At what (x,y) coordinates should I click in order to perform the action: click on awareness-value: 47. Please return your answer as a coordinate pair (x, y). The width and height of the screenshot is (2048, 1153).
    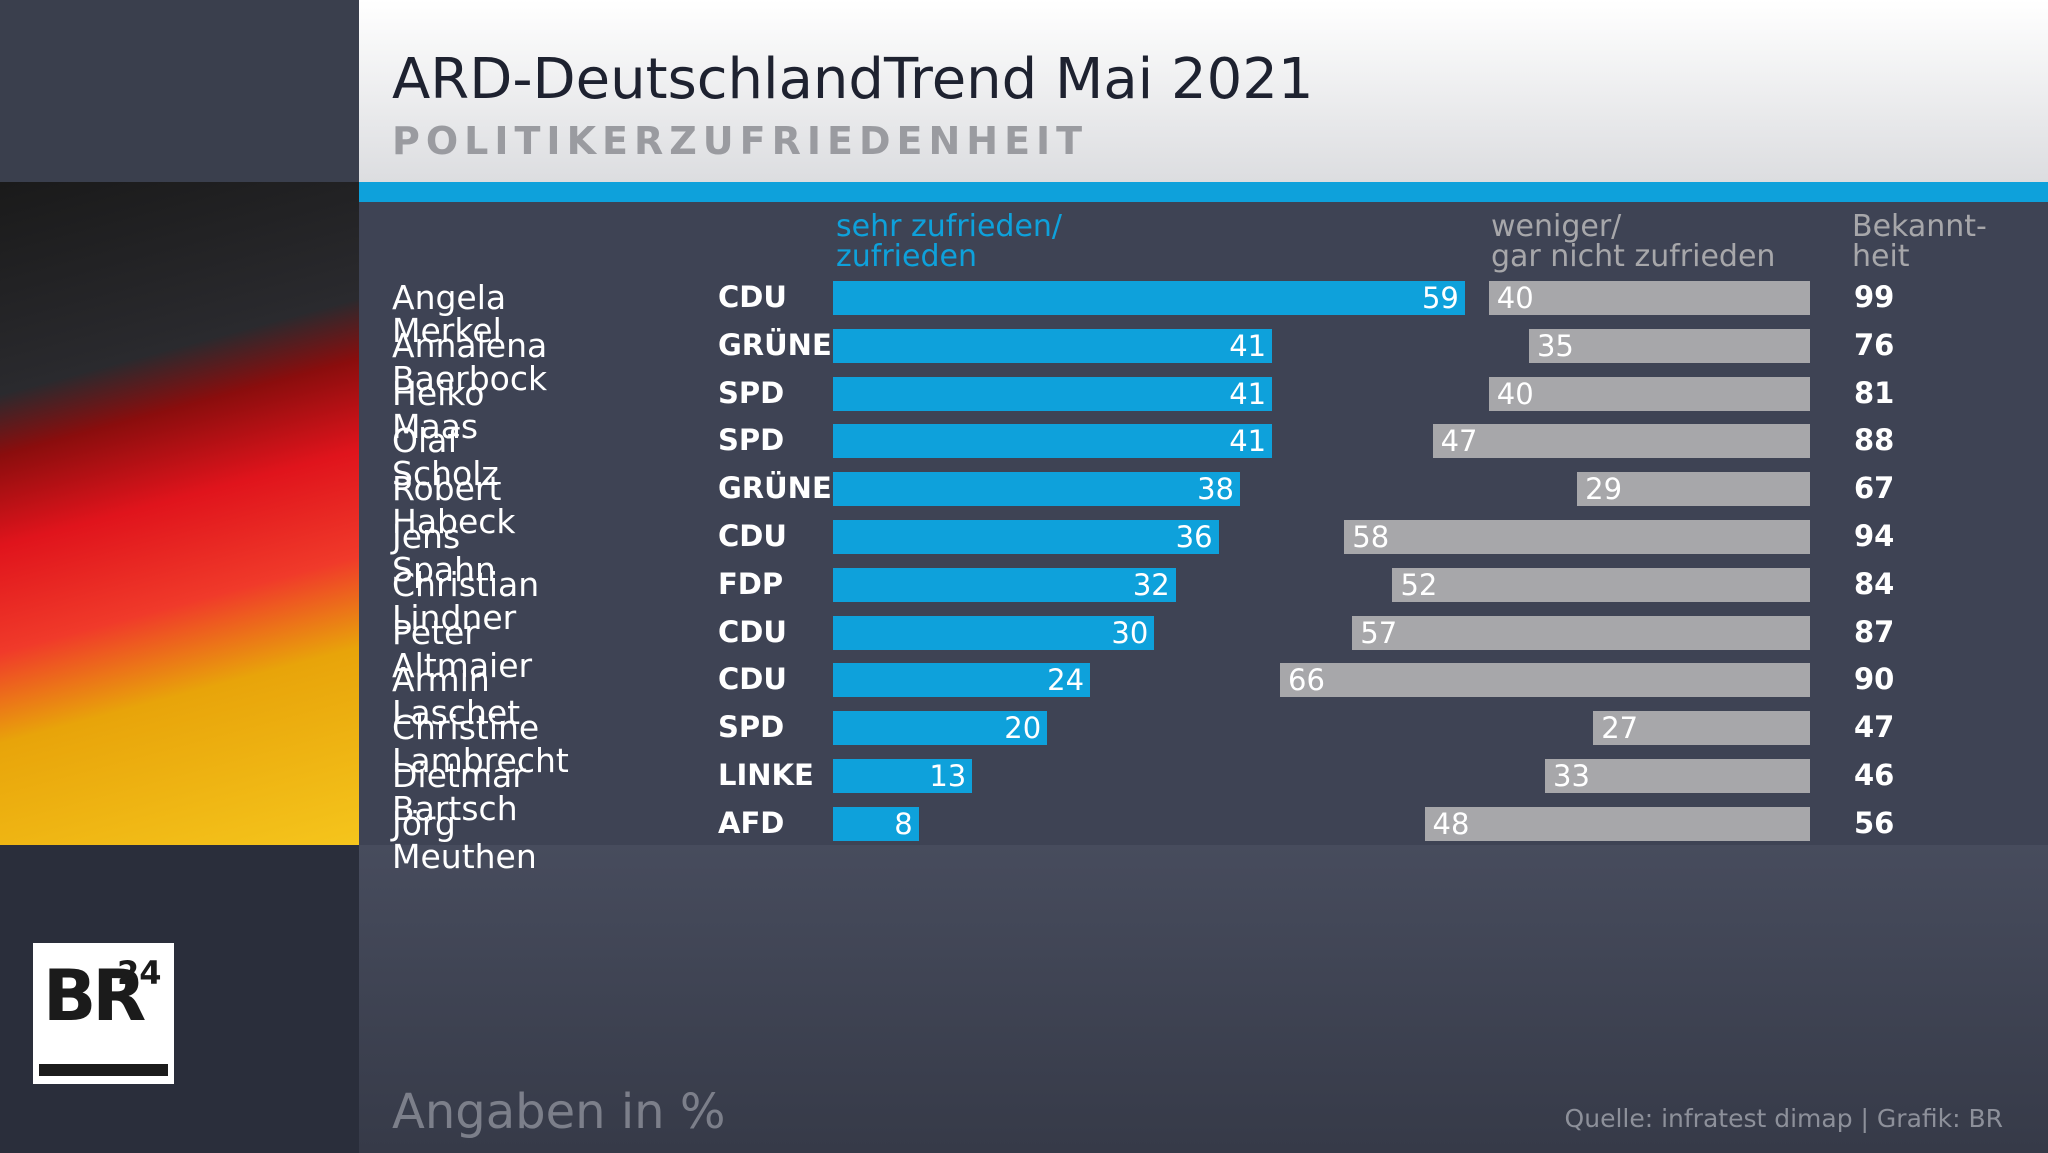
    Looking at the image, I should click on (1874, 727).